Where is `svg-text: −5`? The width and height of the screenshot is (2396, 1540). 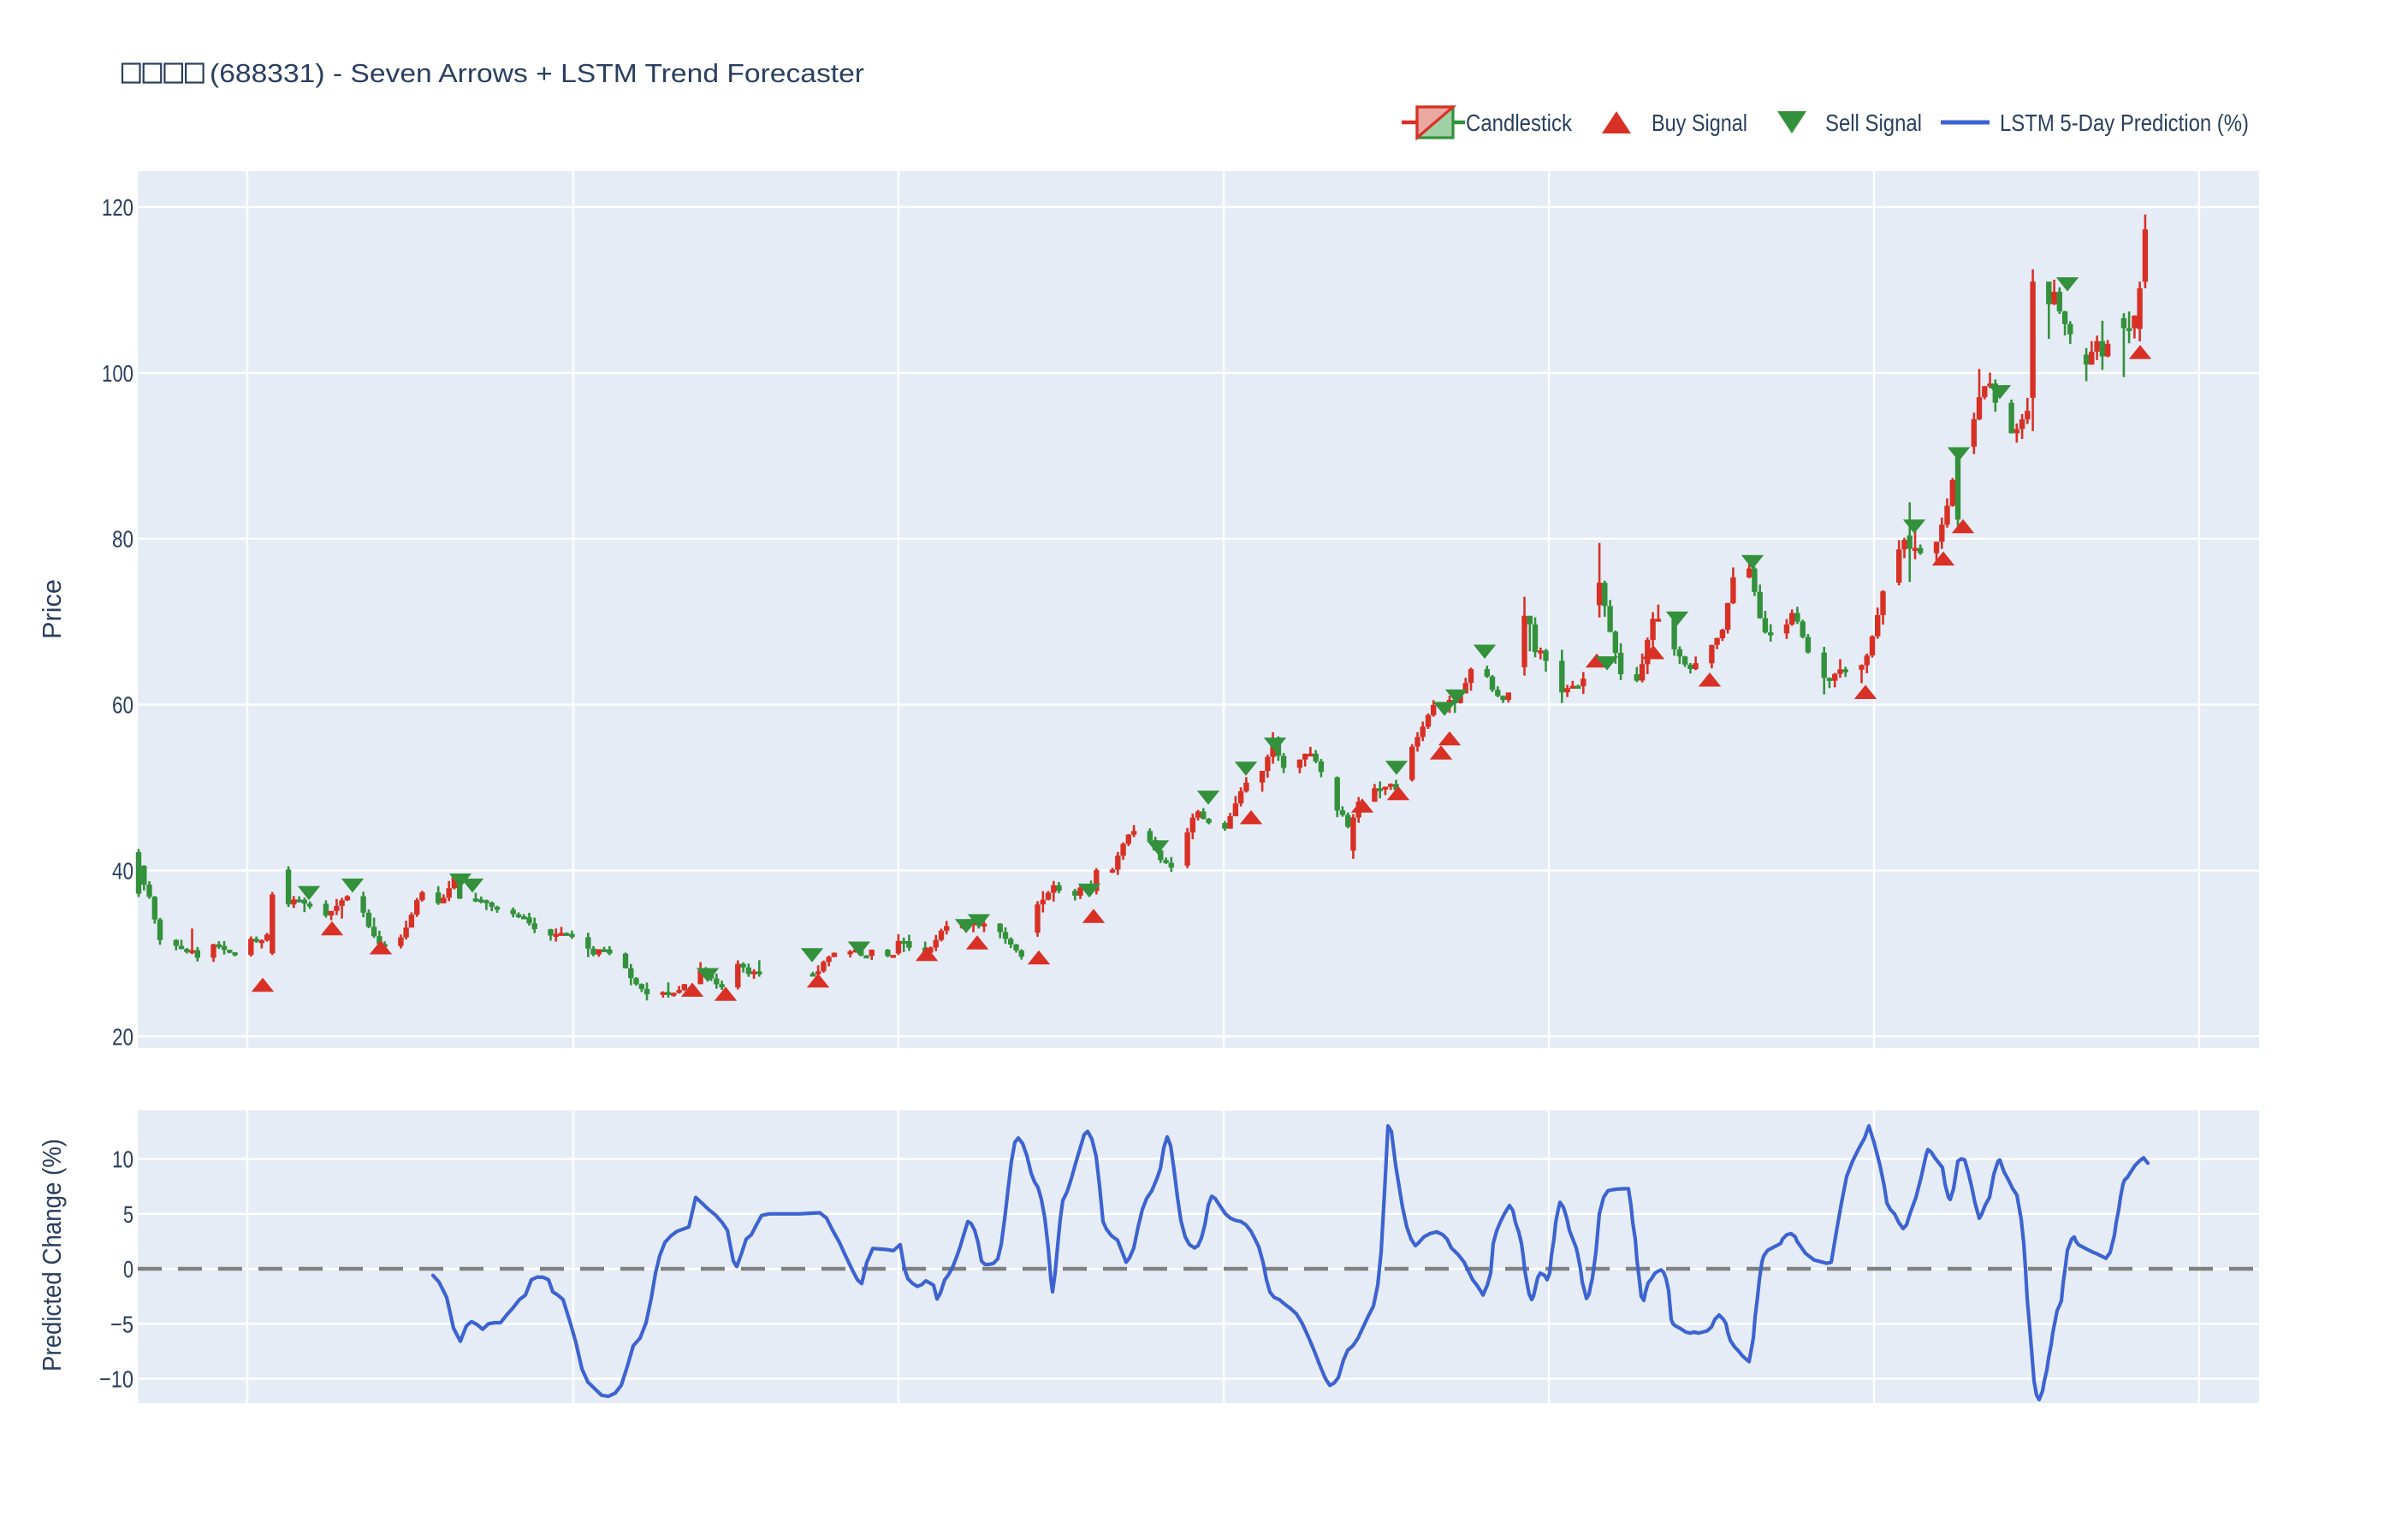 svg-text: −5 is located at coordinates (122, 1324).